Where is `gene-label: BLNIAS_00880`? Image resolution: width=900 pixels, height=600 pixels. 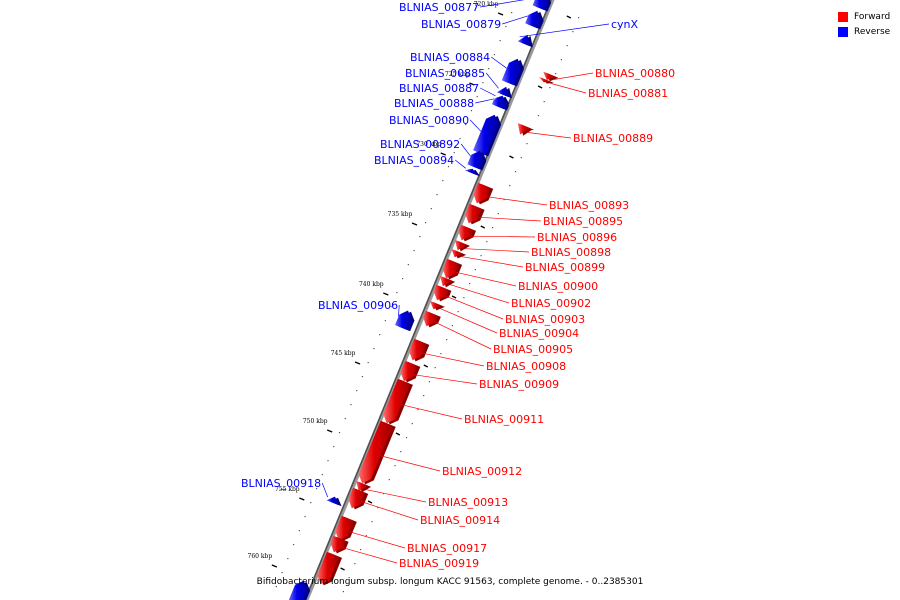
gene-label: BLNIAS_00880 is located at coordinates (635, 73).